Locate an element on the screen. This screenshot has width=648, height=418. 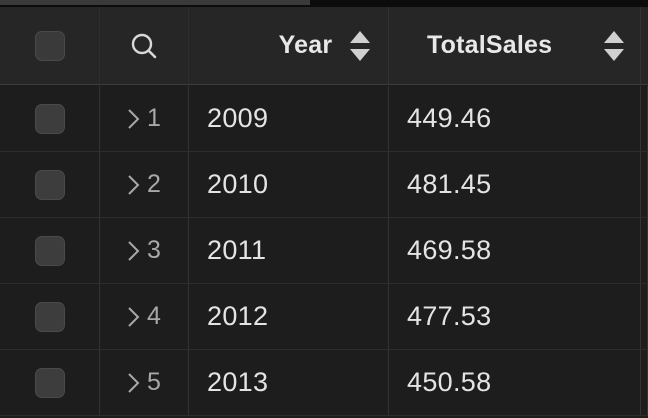
row-index-cell: 1 is located at coordinates (144, 118).